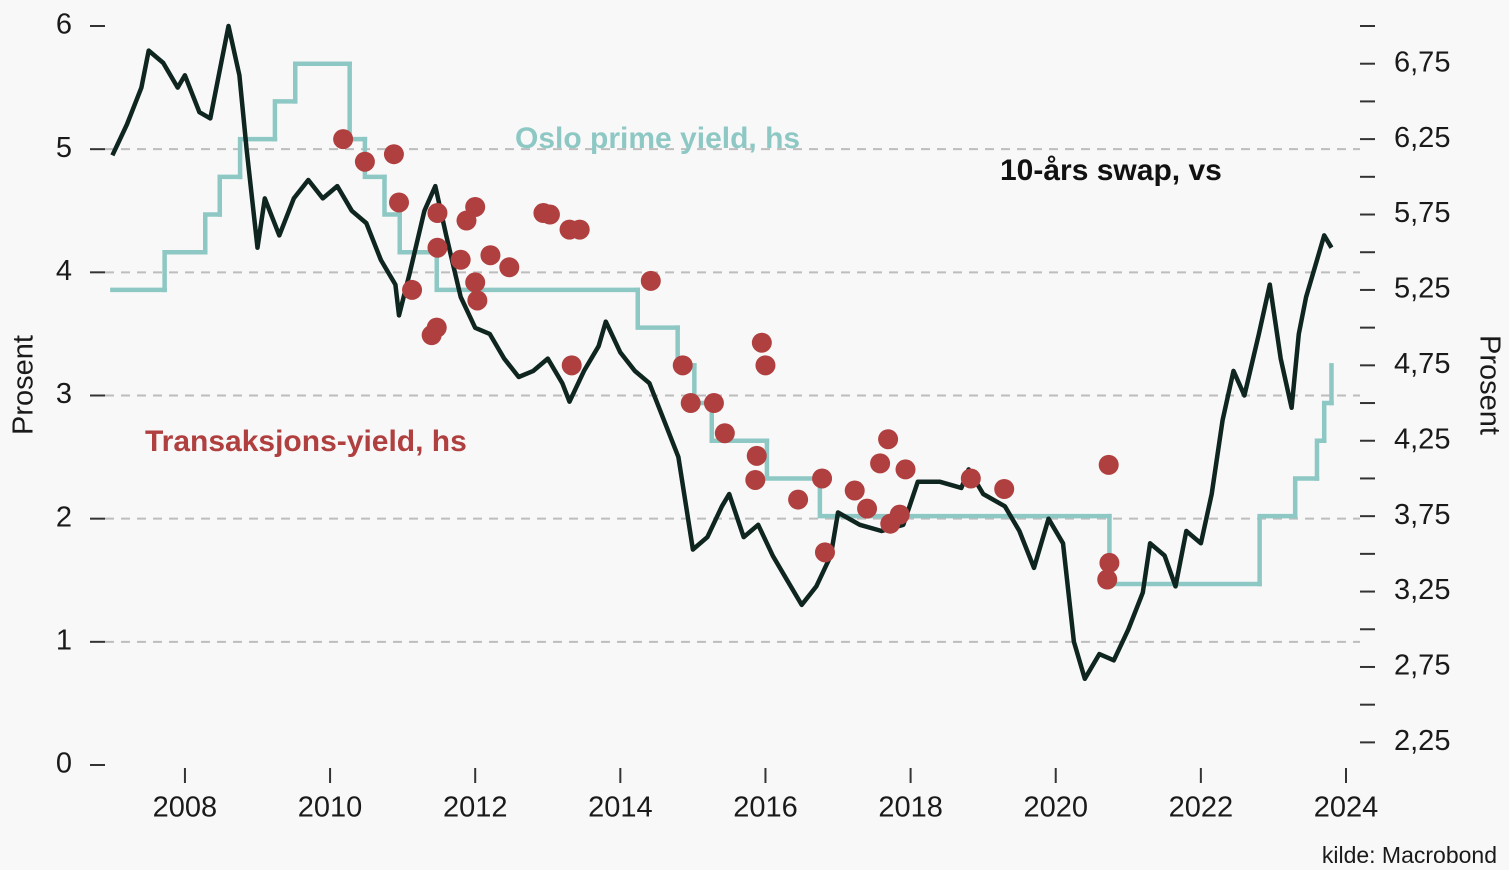  What do you see at coordinates (620, 808) in the screenshot?
I see `x-tick-label: 2014` at bounding box center [620, 808].